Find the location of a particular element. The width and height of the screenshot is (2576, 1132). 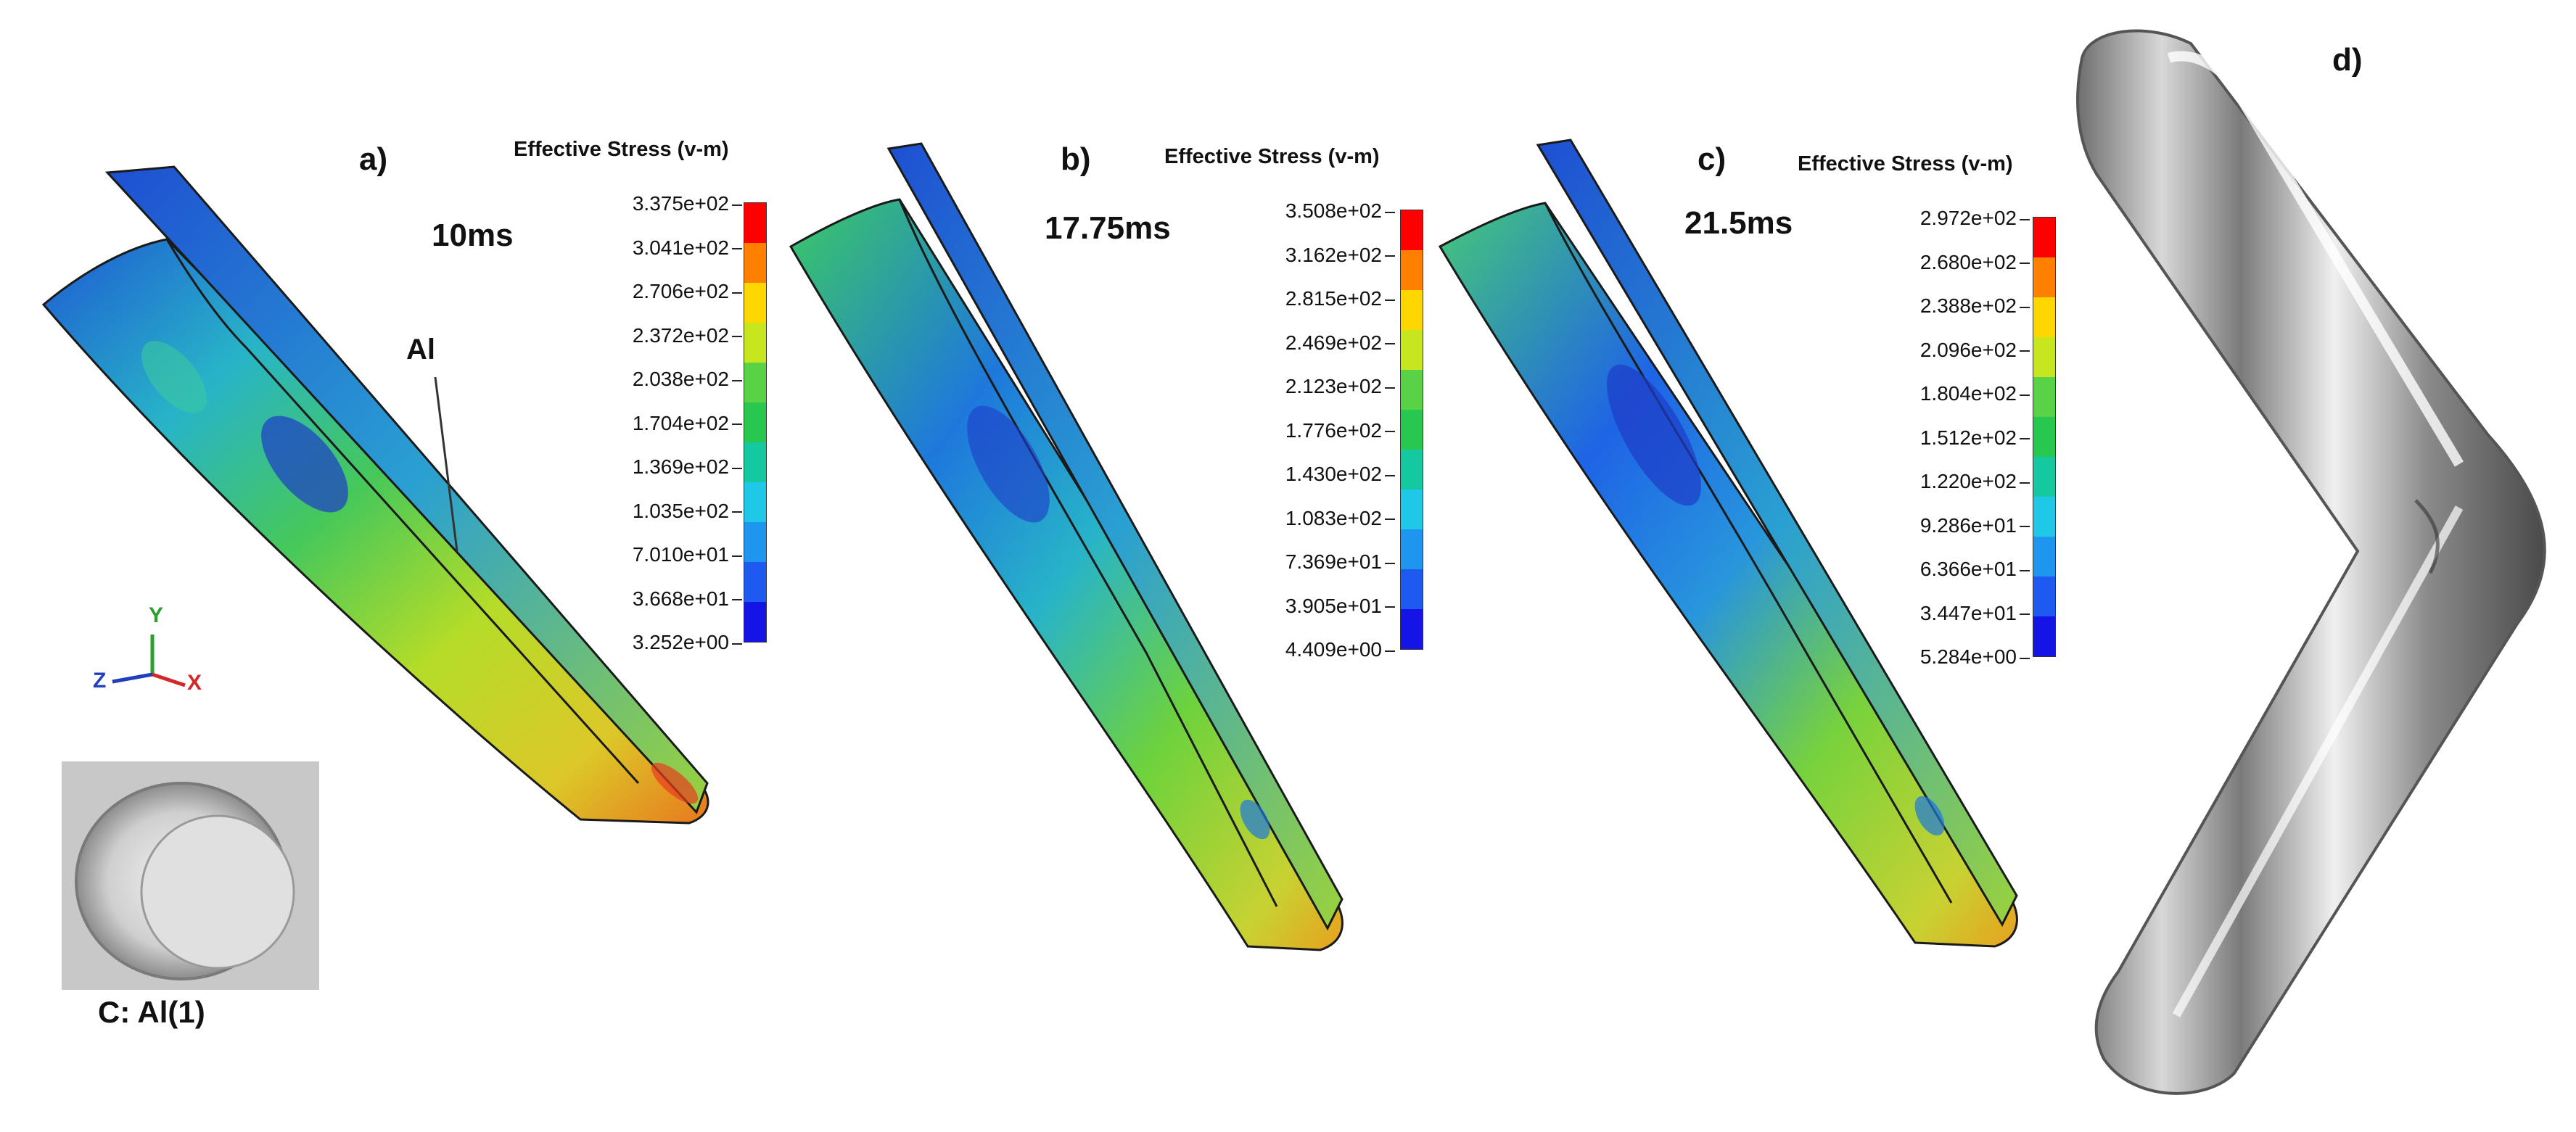

panel-a-time: 10ms is located at coordinates (473, 235).